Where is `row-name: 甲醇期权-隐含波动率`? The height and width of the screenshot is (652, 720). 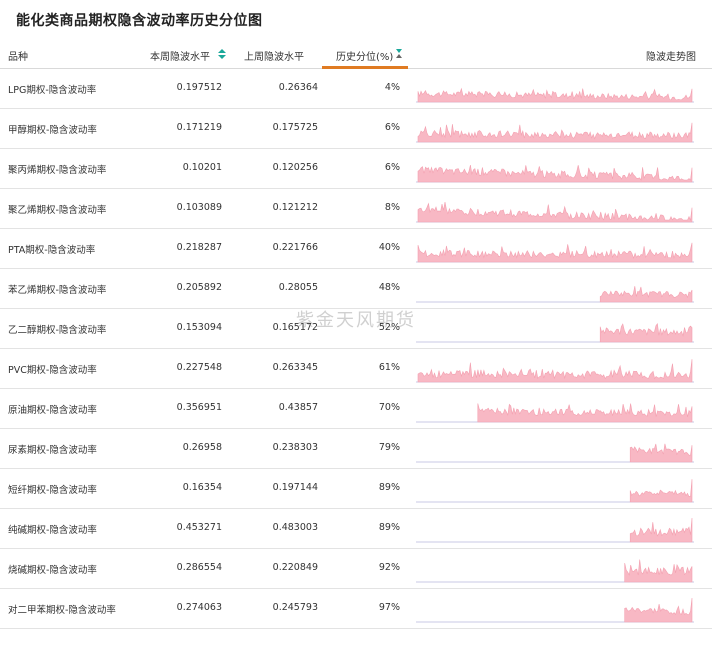
row-name: 甲醇期权-隐含波动率 is located at coordinates (52, 130).